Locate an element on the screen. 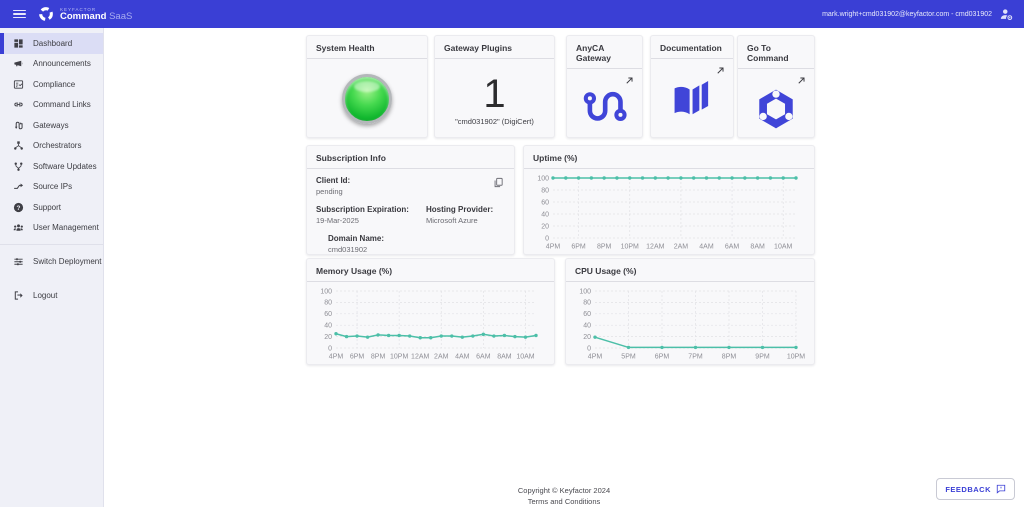 The width and height of the screenshot is (1024, 507). anyca-gateway-card: AnyCA Gateway is located at coordinates (604, 86).